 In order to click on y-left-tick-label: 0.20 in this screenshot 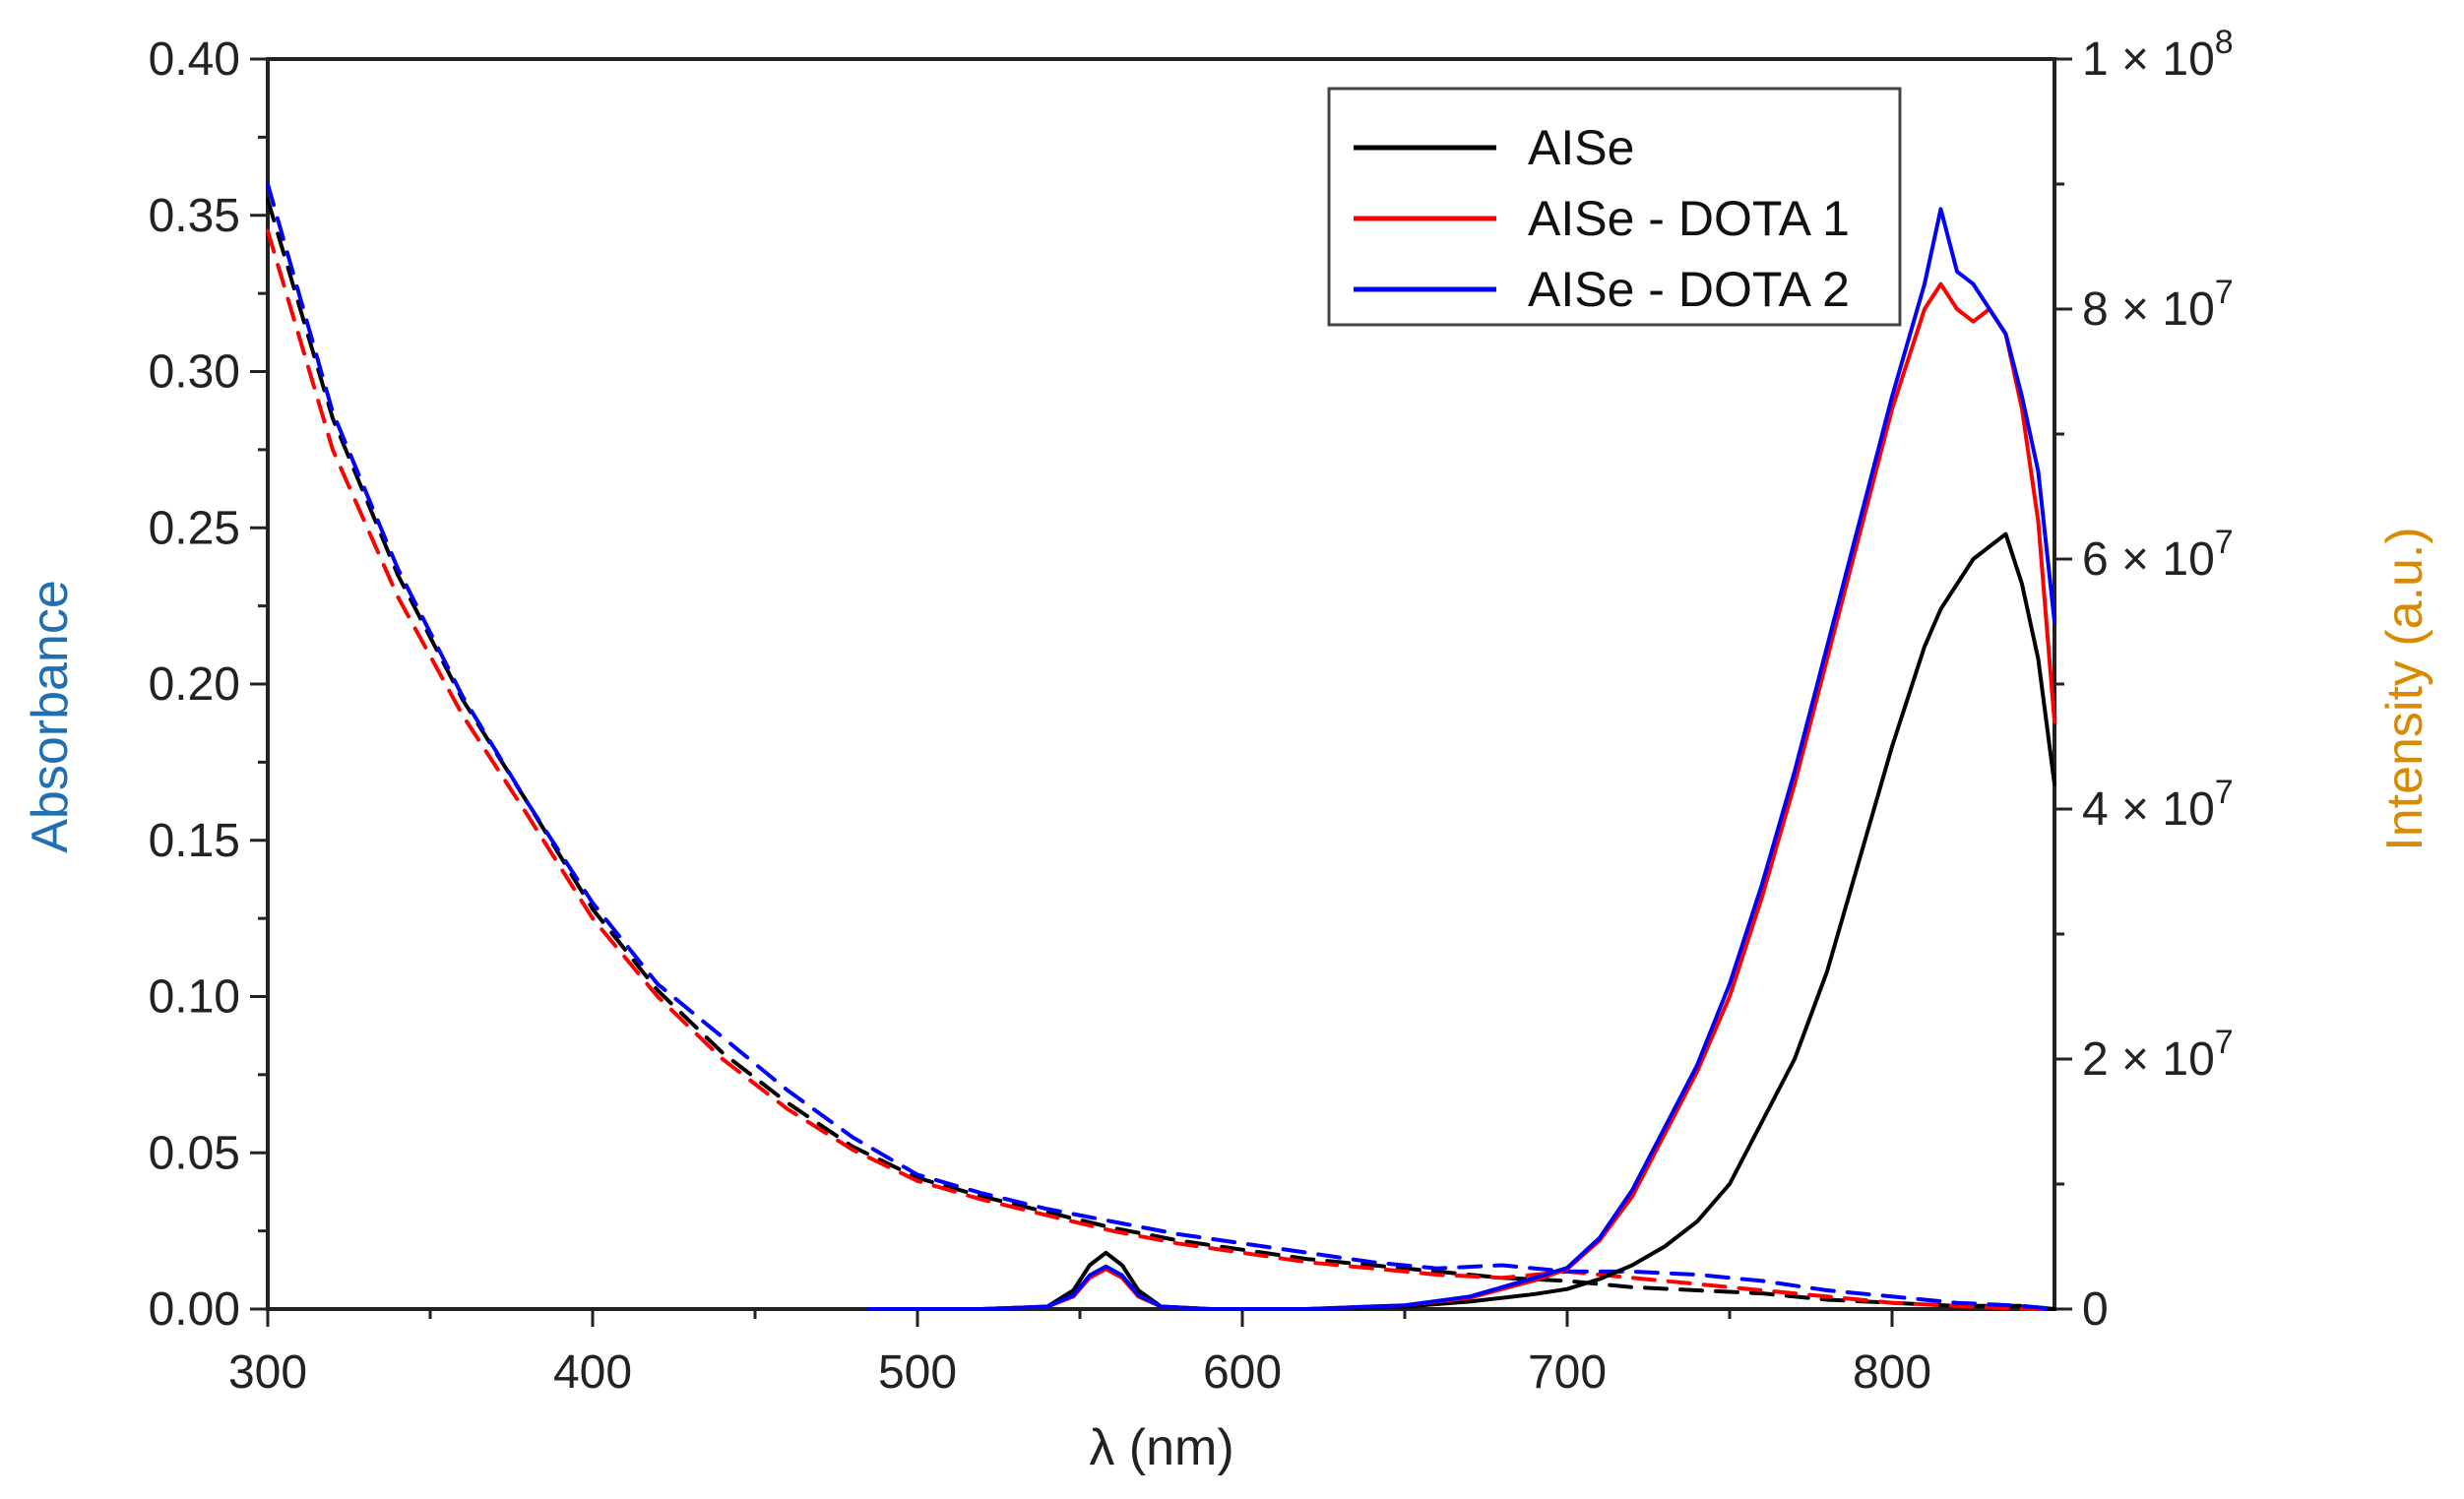, I will do `click(194, 684)`.